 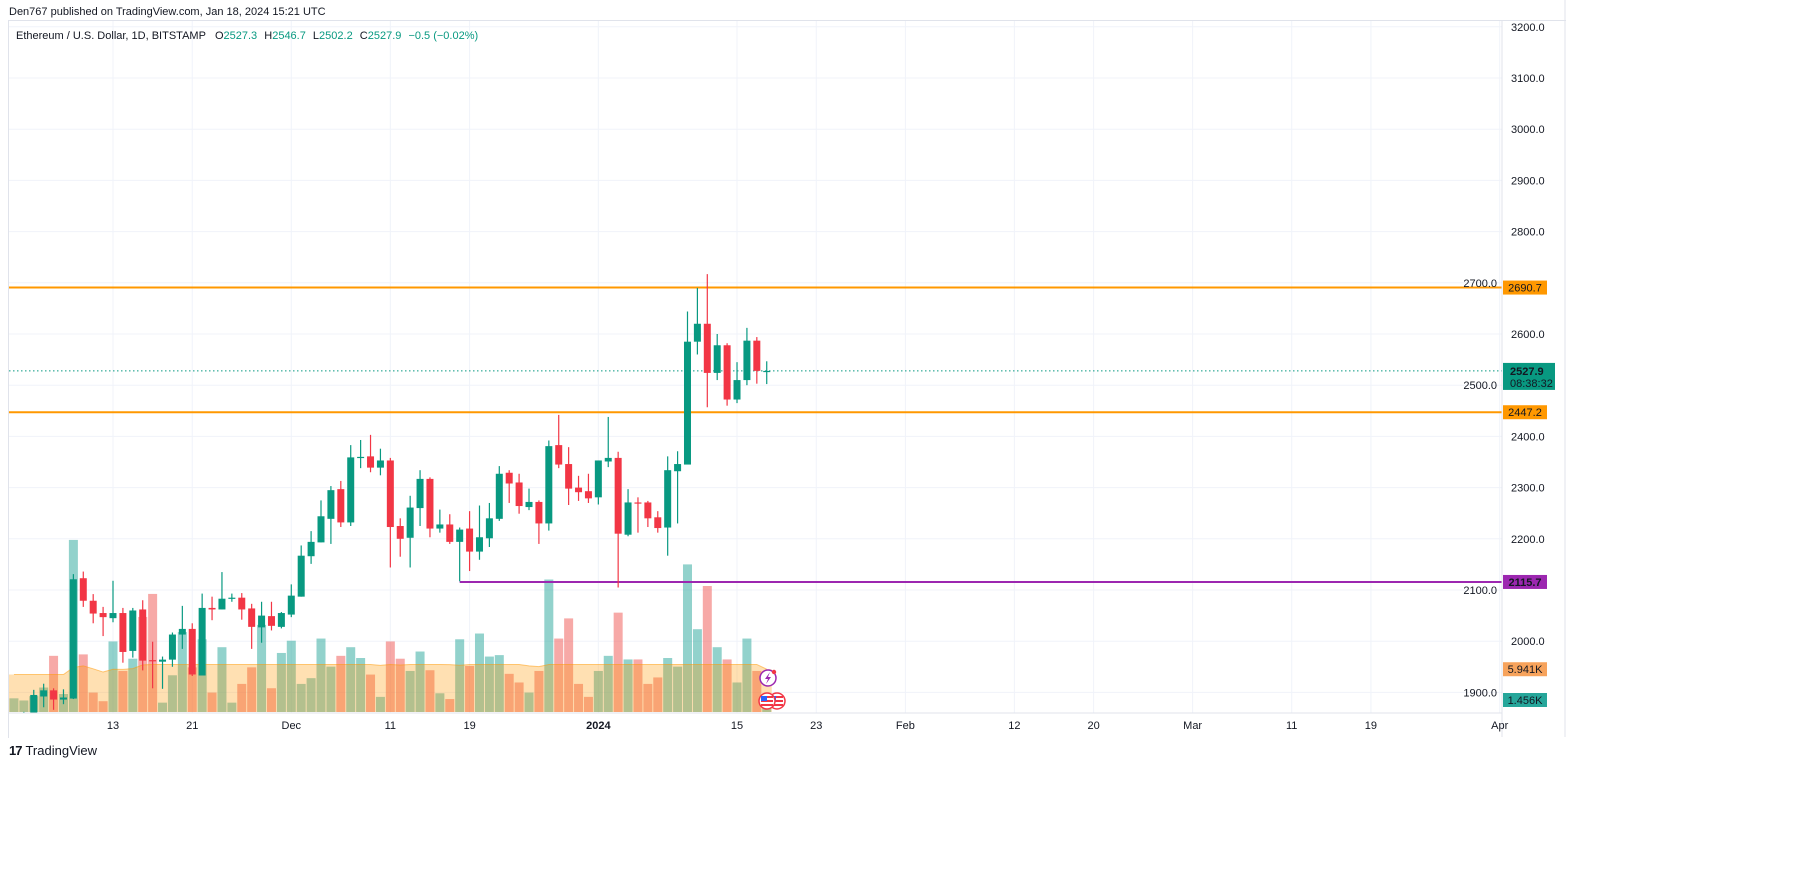 I want to click on time-tick-label: 19, so click(x=469, y=726).